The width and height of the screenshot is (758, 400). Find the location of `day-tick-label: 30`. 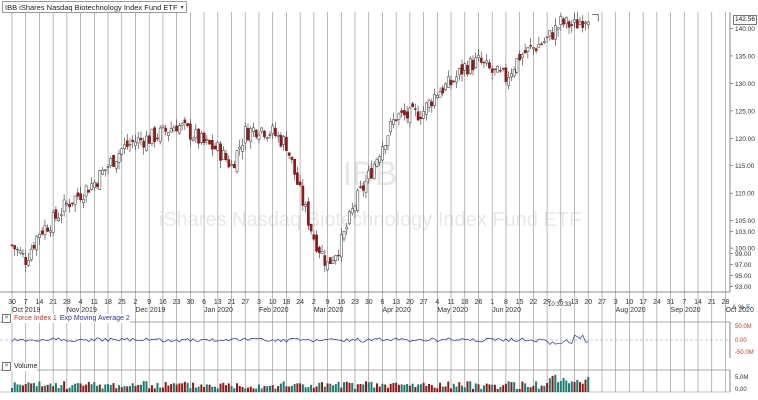

day-tick-label: 30 is located at coordinates (190, 302).